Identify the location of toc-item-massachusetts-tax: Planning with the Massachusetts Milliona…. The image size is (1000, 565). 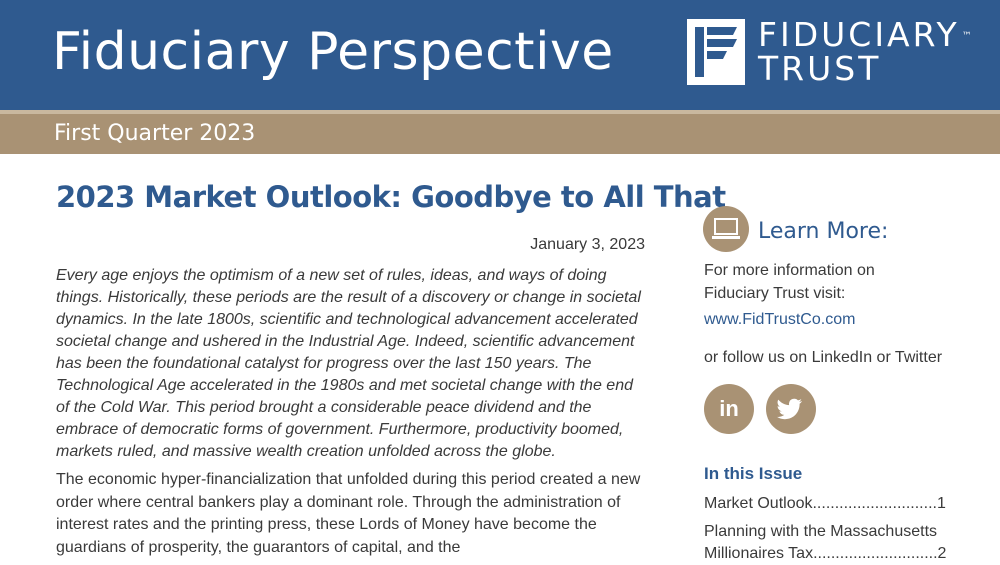
(825, 542).